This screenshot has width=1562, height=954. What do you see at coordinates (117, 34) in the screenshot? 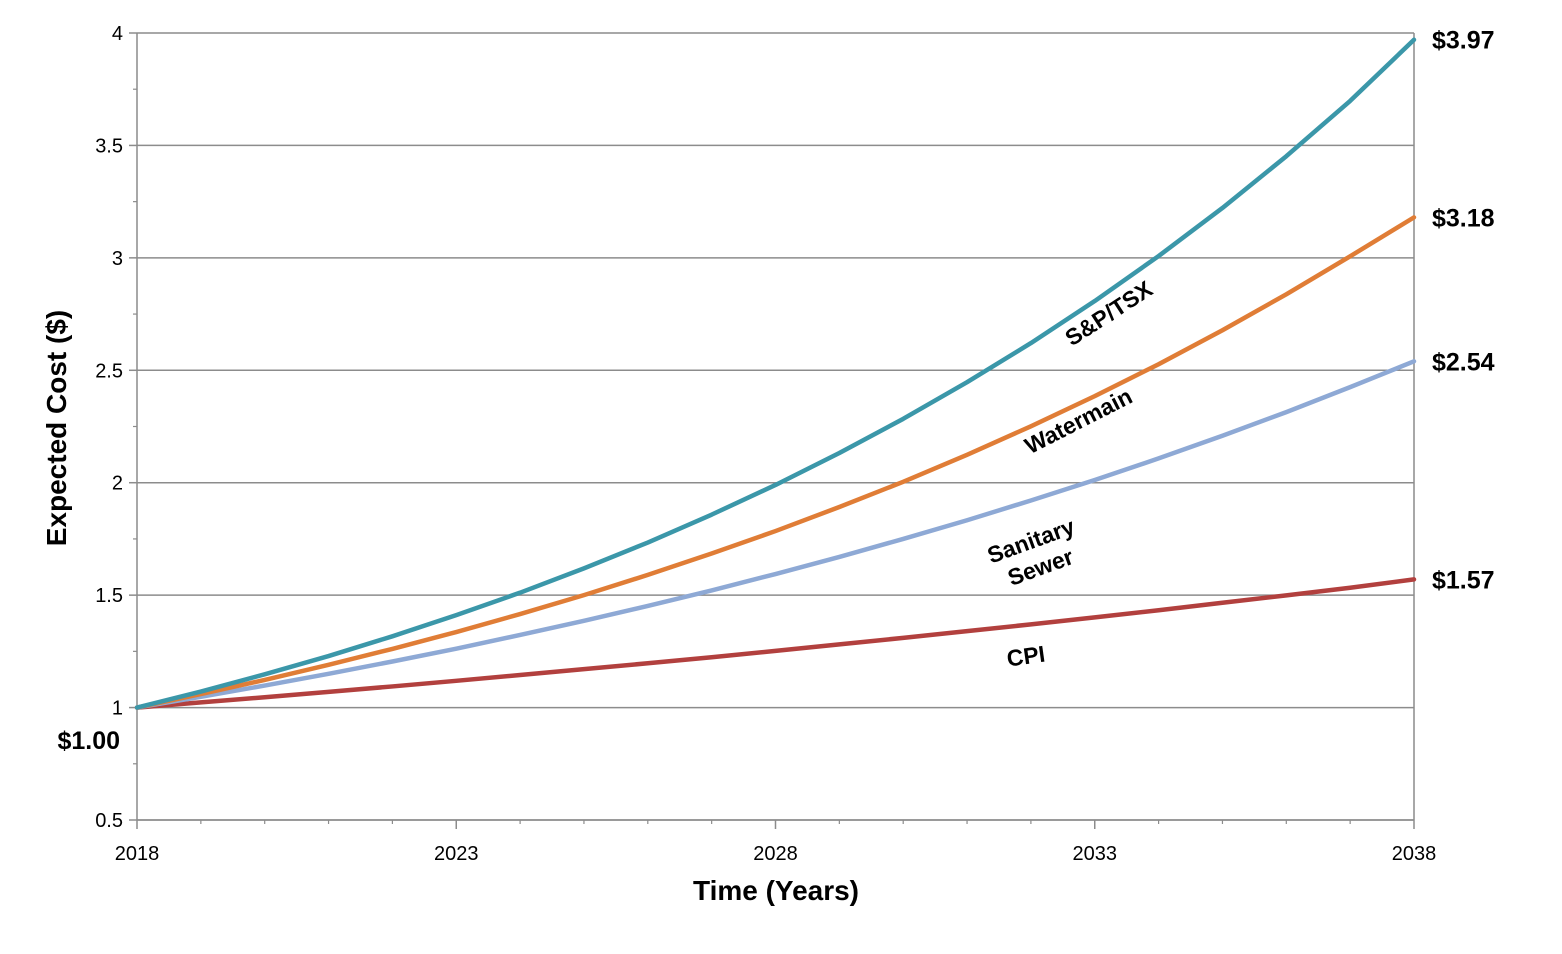
I see `y-tick-label: 4` at bounding box center [117, 34].